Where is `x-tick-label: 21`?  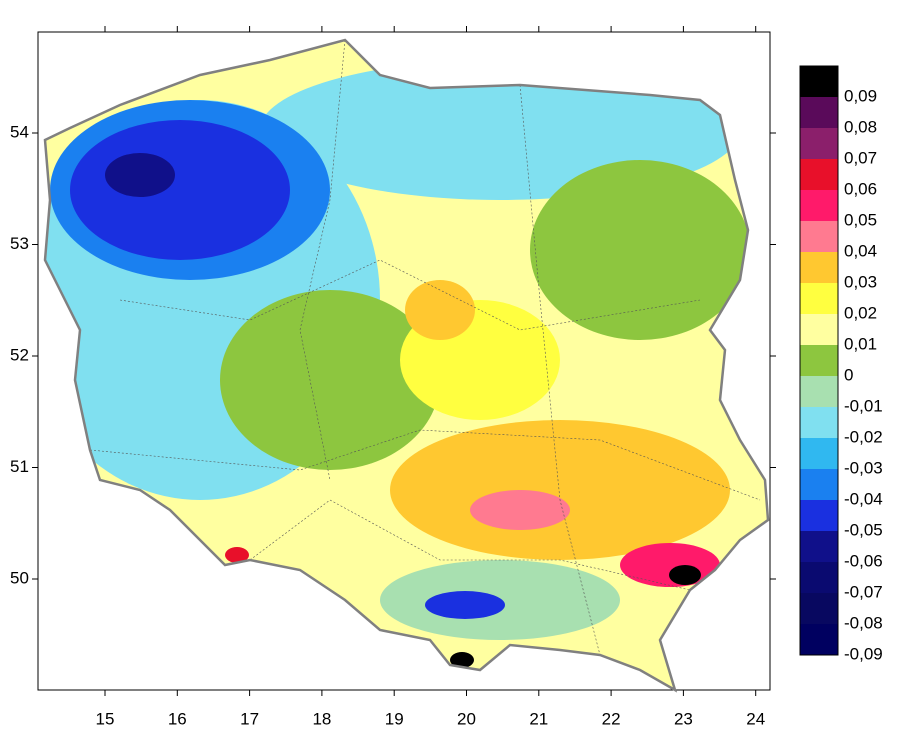
x-tick-label: 21 is located at coordinates (538, 718).